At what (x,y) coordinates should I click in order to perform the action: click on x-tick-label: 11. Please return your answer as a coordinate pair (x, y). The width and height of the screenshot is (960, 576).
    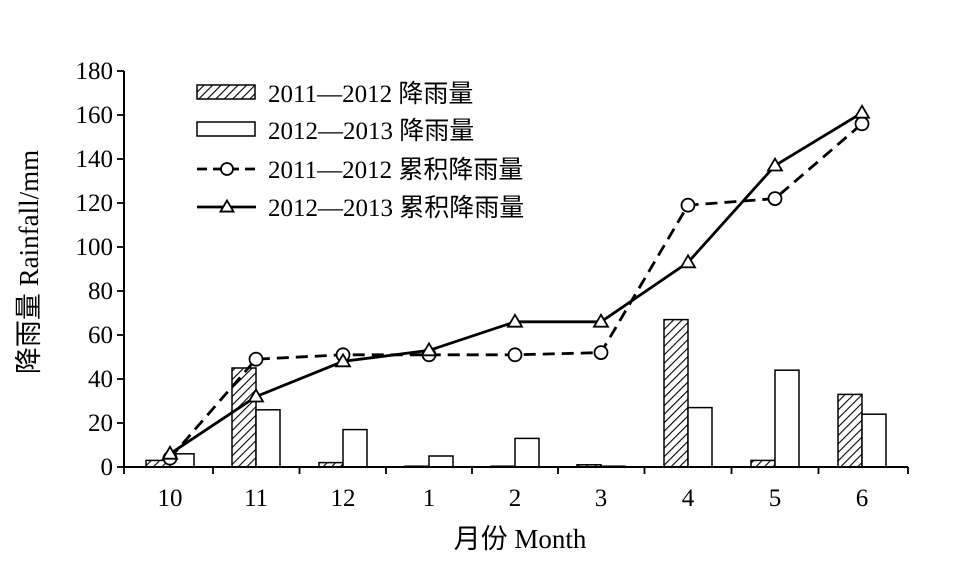
    Looking at the image, I should click on (256, 498).